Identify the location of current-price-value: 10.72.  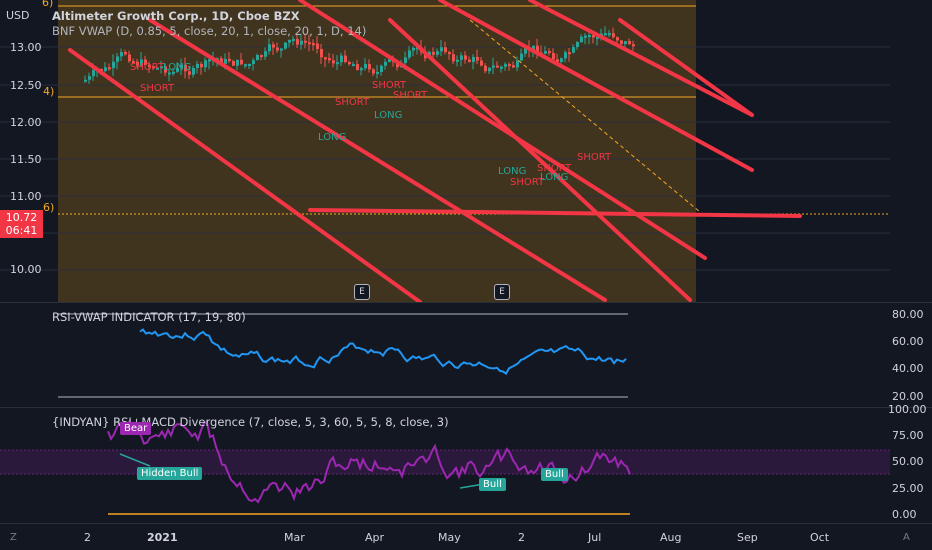
(21, 217).